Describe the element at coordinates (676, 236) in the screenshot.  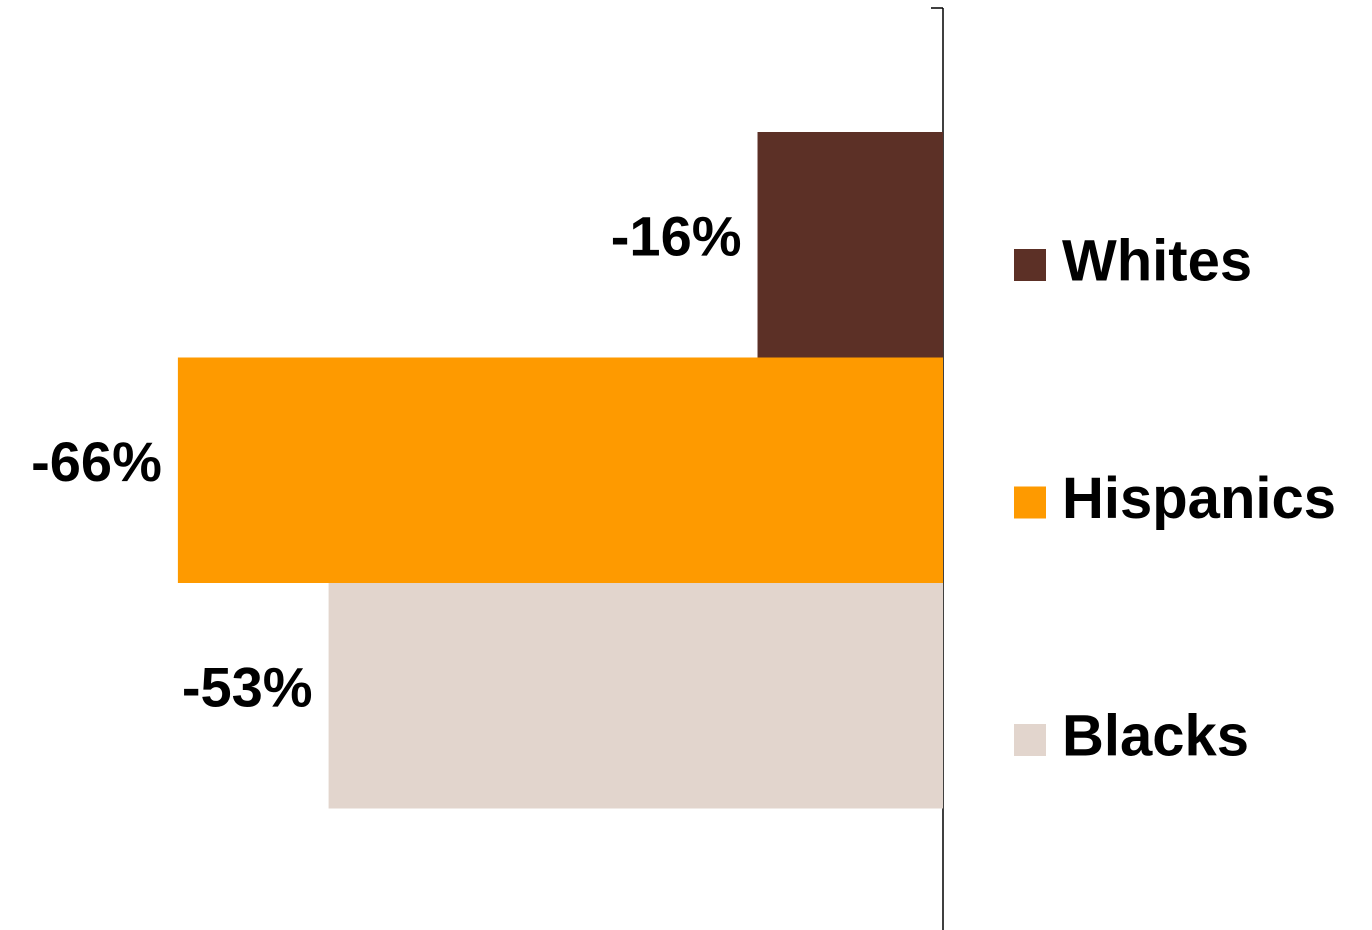
I see `value-label: -16%` at that location.